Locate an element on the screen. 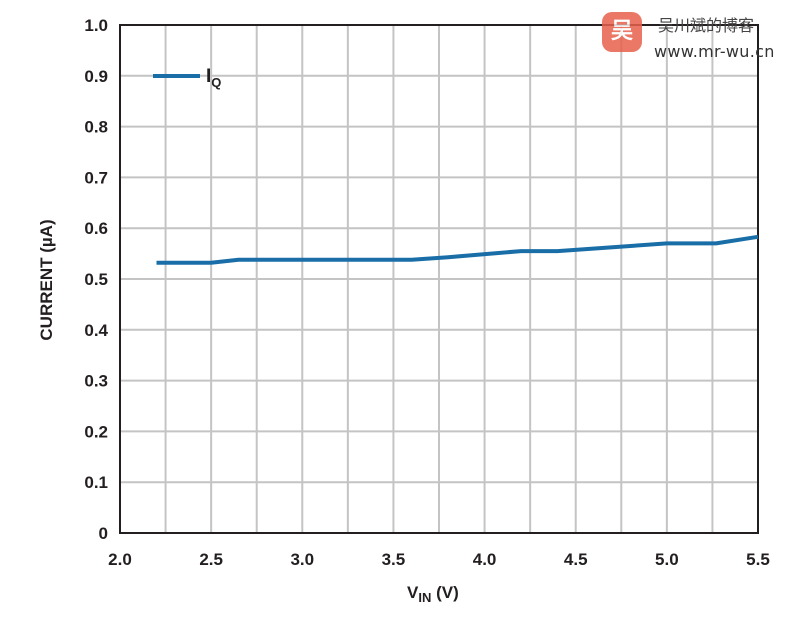  y-tick-label: 0.9 is located at coordinates (96, 76).